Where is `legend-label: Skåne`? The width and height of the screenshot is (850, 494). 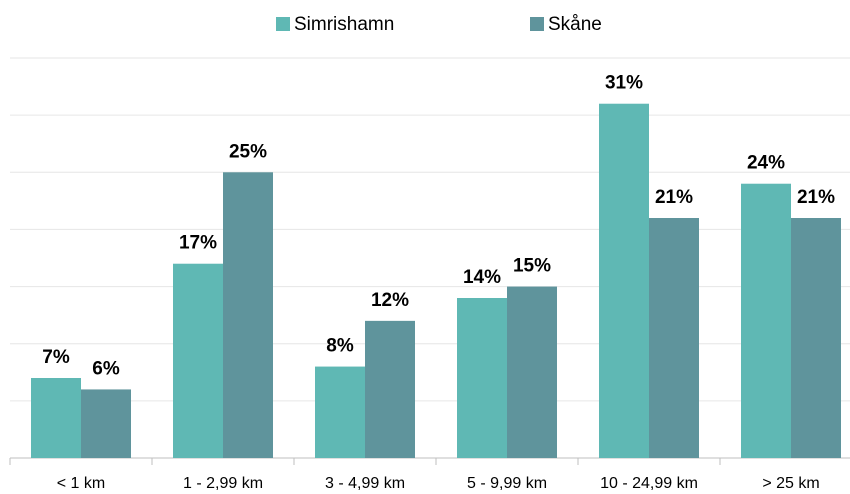
legend-label: Skåne is located at coordinates (575, 24).